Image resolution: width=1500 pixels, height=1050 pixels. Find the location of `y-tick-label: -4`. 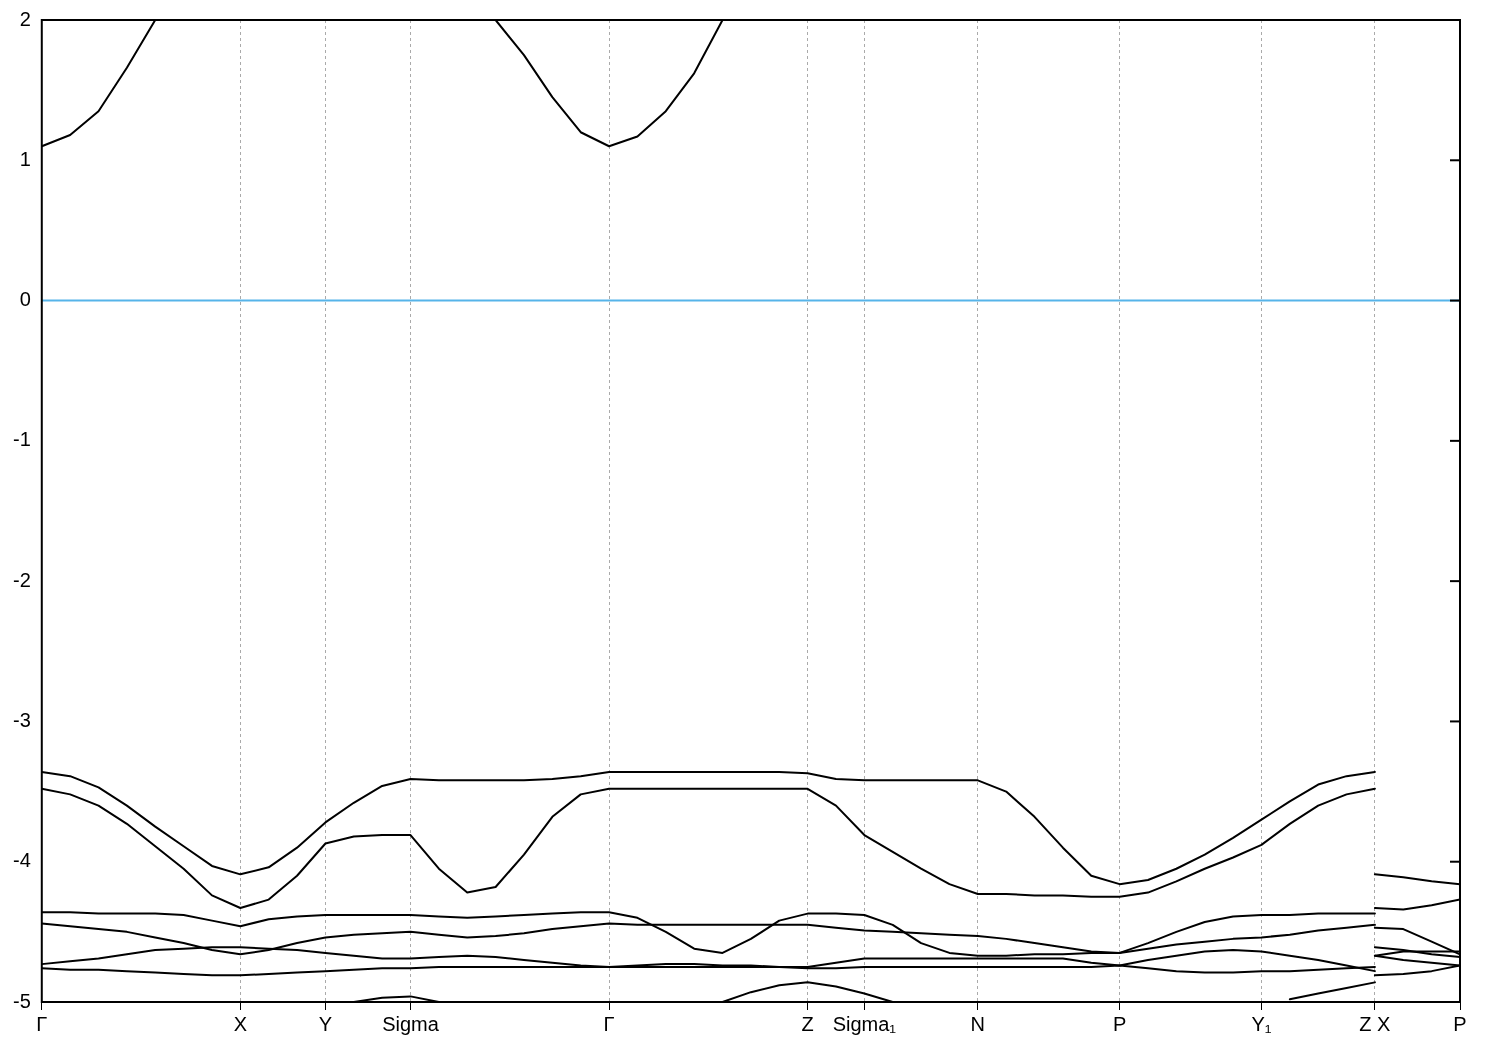

y-tick-label: -4 is located at coordinates (21, 860).